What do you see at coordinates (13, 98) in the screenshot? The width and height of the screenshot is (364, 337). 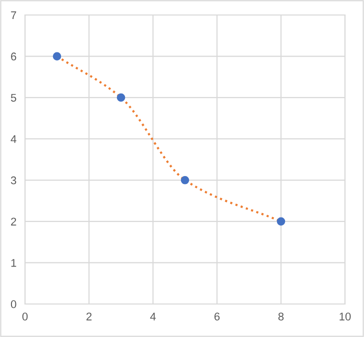 I see `y-tick-label: 5` at bounding box center [13, 98].